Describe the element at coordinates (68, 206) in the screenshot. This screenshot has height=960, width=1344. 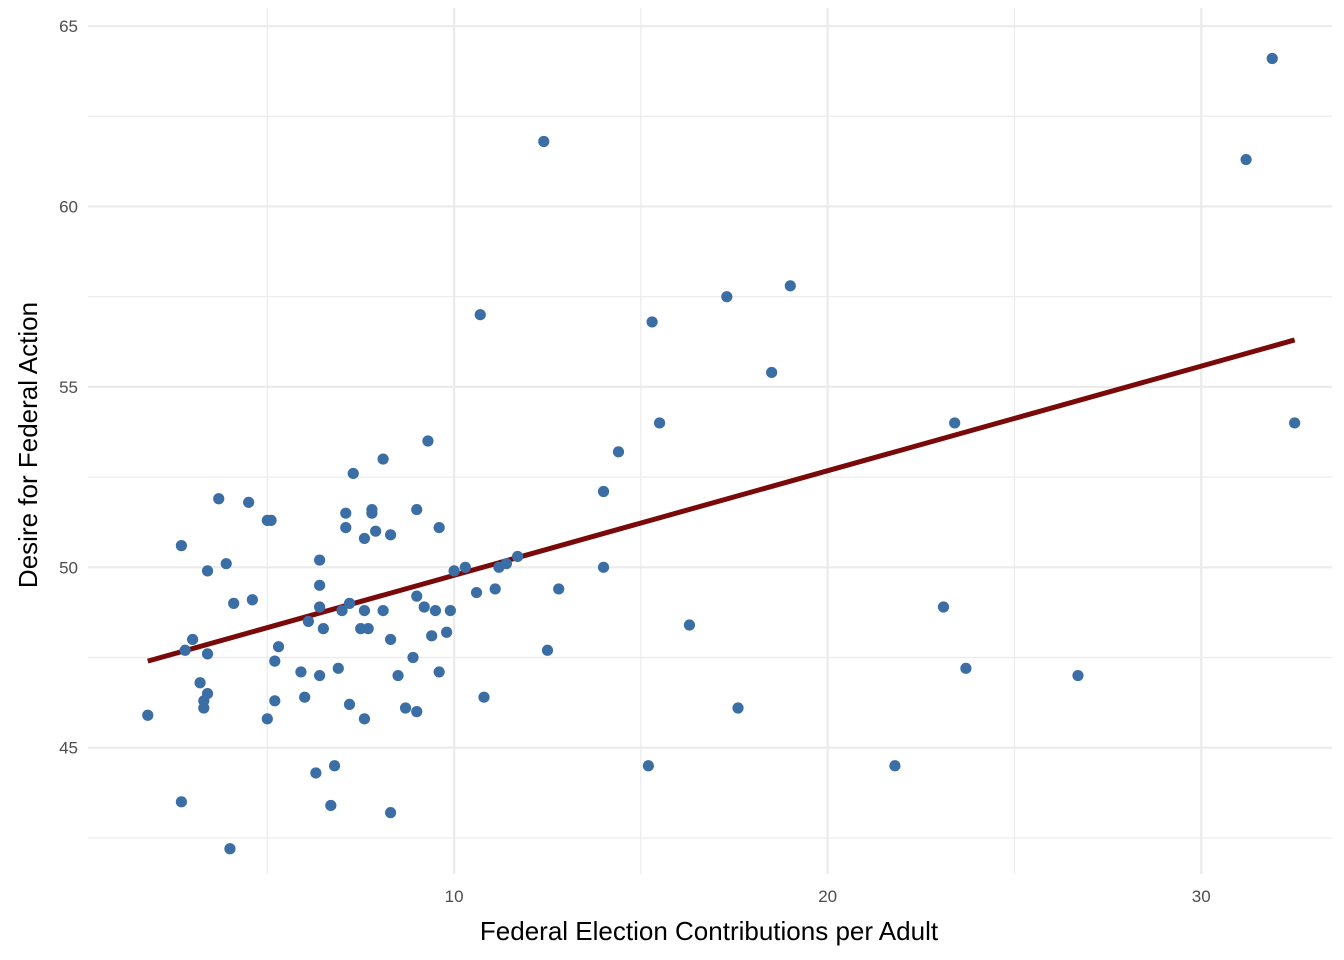
I see `y-tick-label: 60` at that location.